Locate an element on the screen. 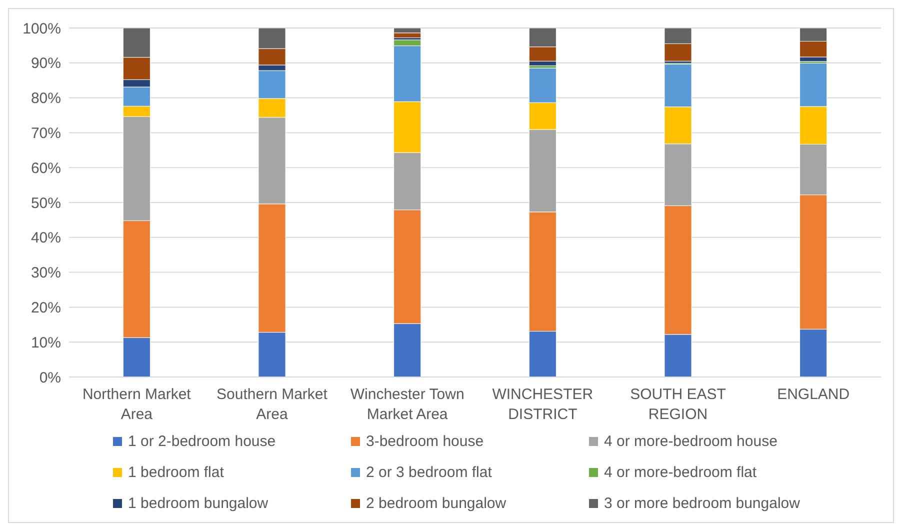  legend-label: 1 bedroom flat is located at coordinates (176, 472).